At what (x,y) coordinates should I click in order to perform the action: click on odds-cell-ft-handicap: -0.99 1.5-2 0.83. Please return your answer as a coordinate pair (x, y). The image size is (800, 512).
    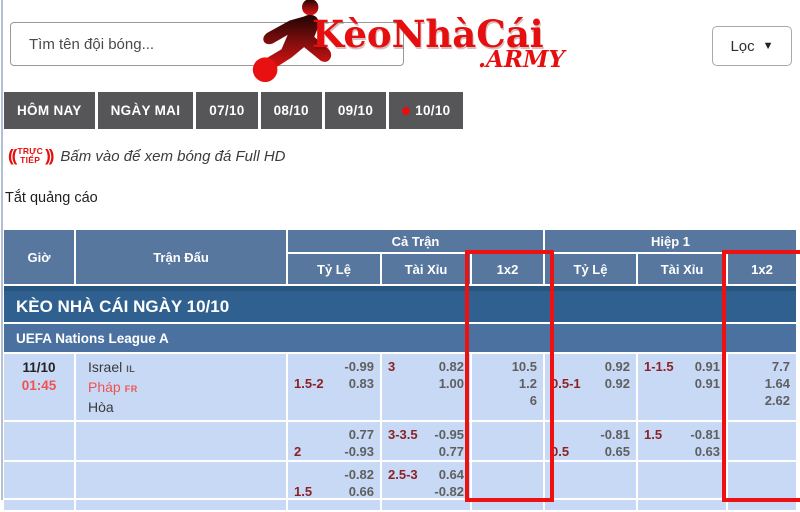
    Looking at the image, I should click on (334, 387).